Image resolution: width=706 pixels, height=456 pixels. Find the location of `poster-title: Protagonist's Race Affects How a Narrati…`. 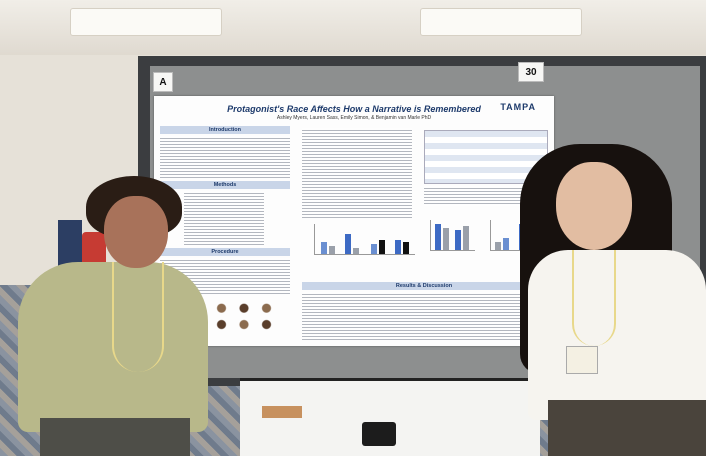

poster-title: Protagonist's Race Affects How a Narrati… is located at coordinates (354, 109).